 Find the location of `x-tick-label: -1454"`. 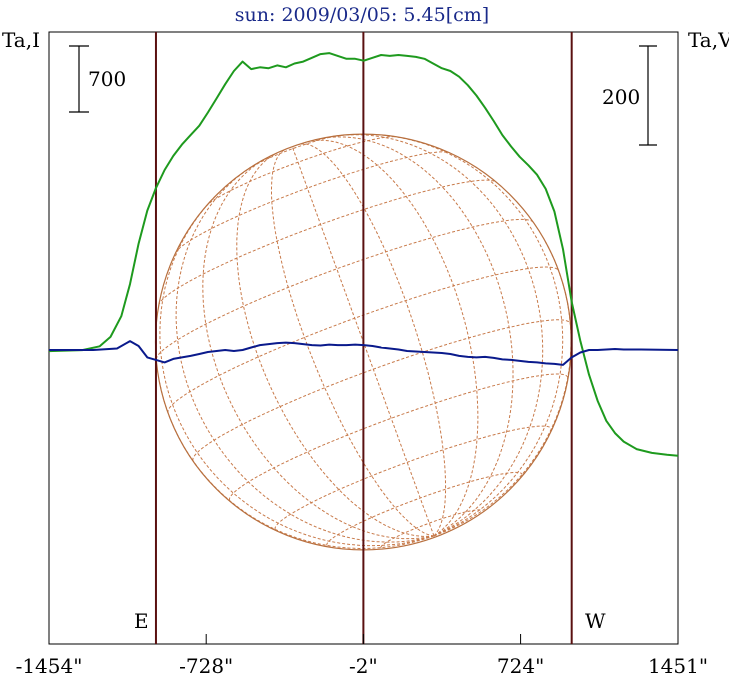

x-tick-label: -1454" is located at coordinates (49, 666).